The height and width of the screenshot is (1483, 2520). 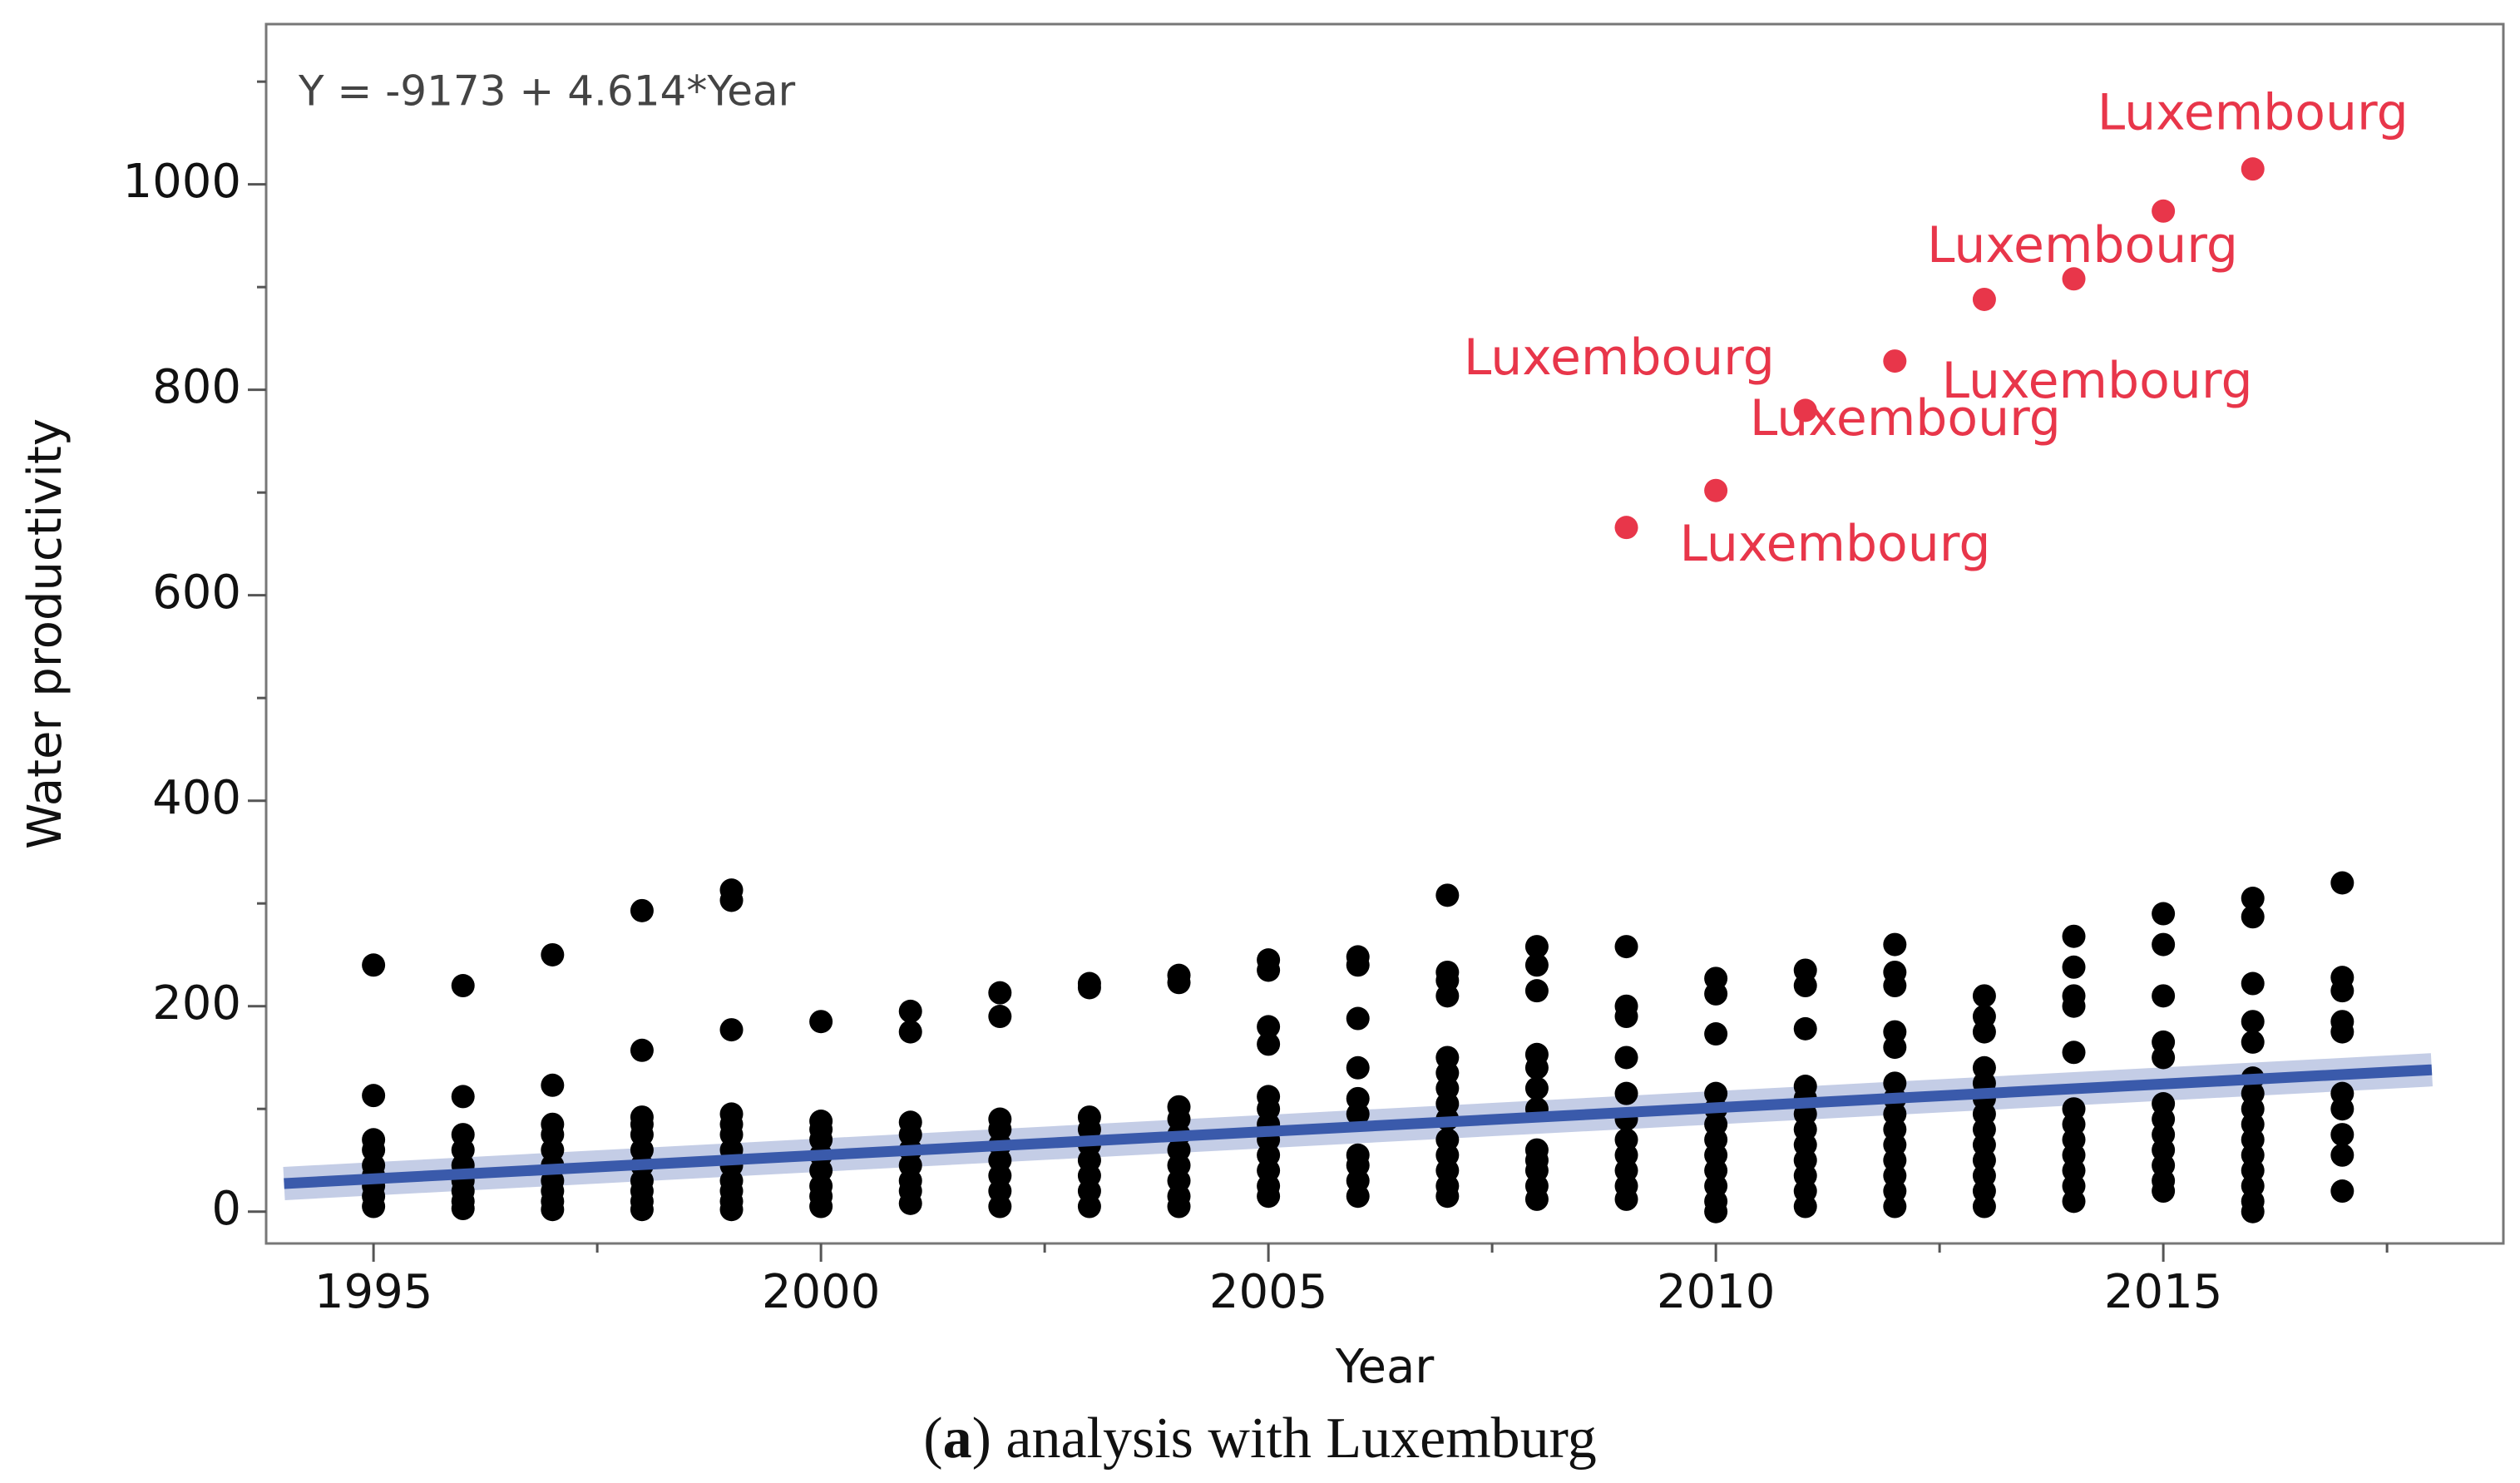 I want to click on y-tick-label: 800, so click(x=196, y=387).